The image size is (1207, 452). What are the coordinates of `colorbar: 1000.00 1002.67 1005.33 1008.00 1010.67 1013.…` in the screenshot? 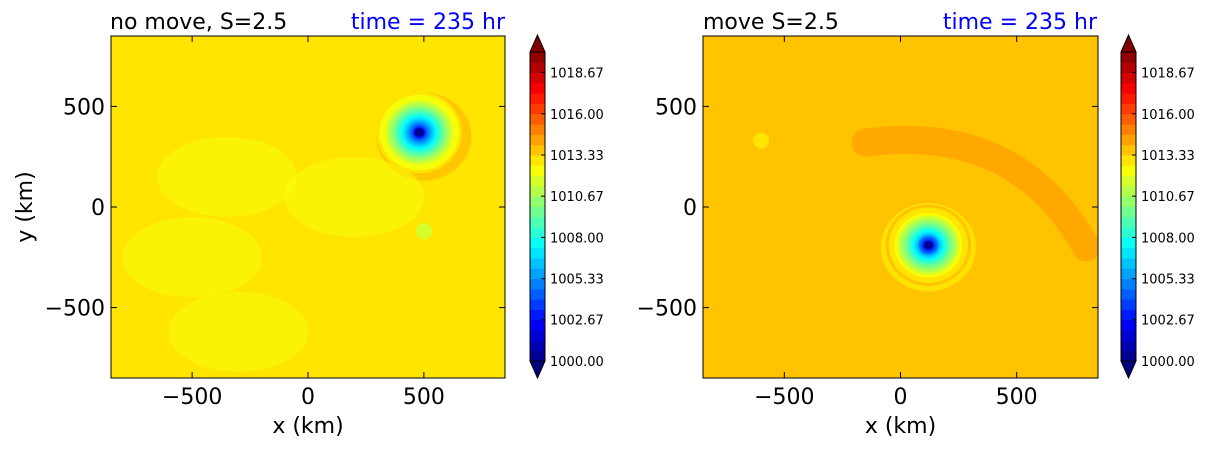 It's located at (1157, 206).